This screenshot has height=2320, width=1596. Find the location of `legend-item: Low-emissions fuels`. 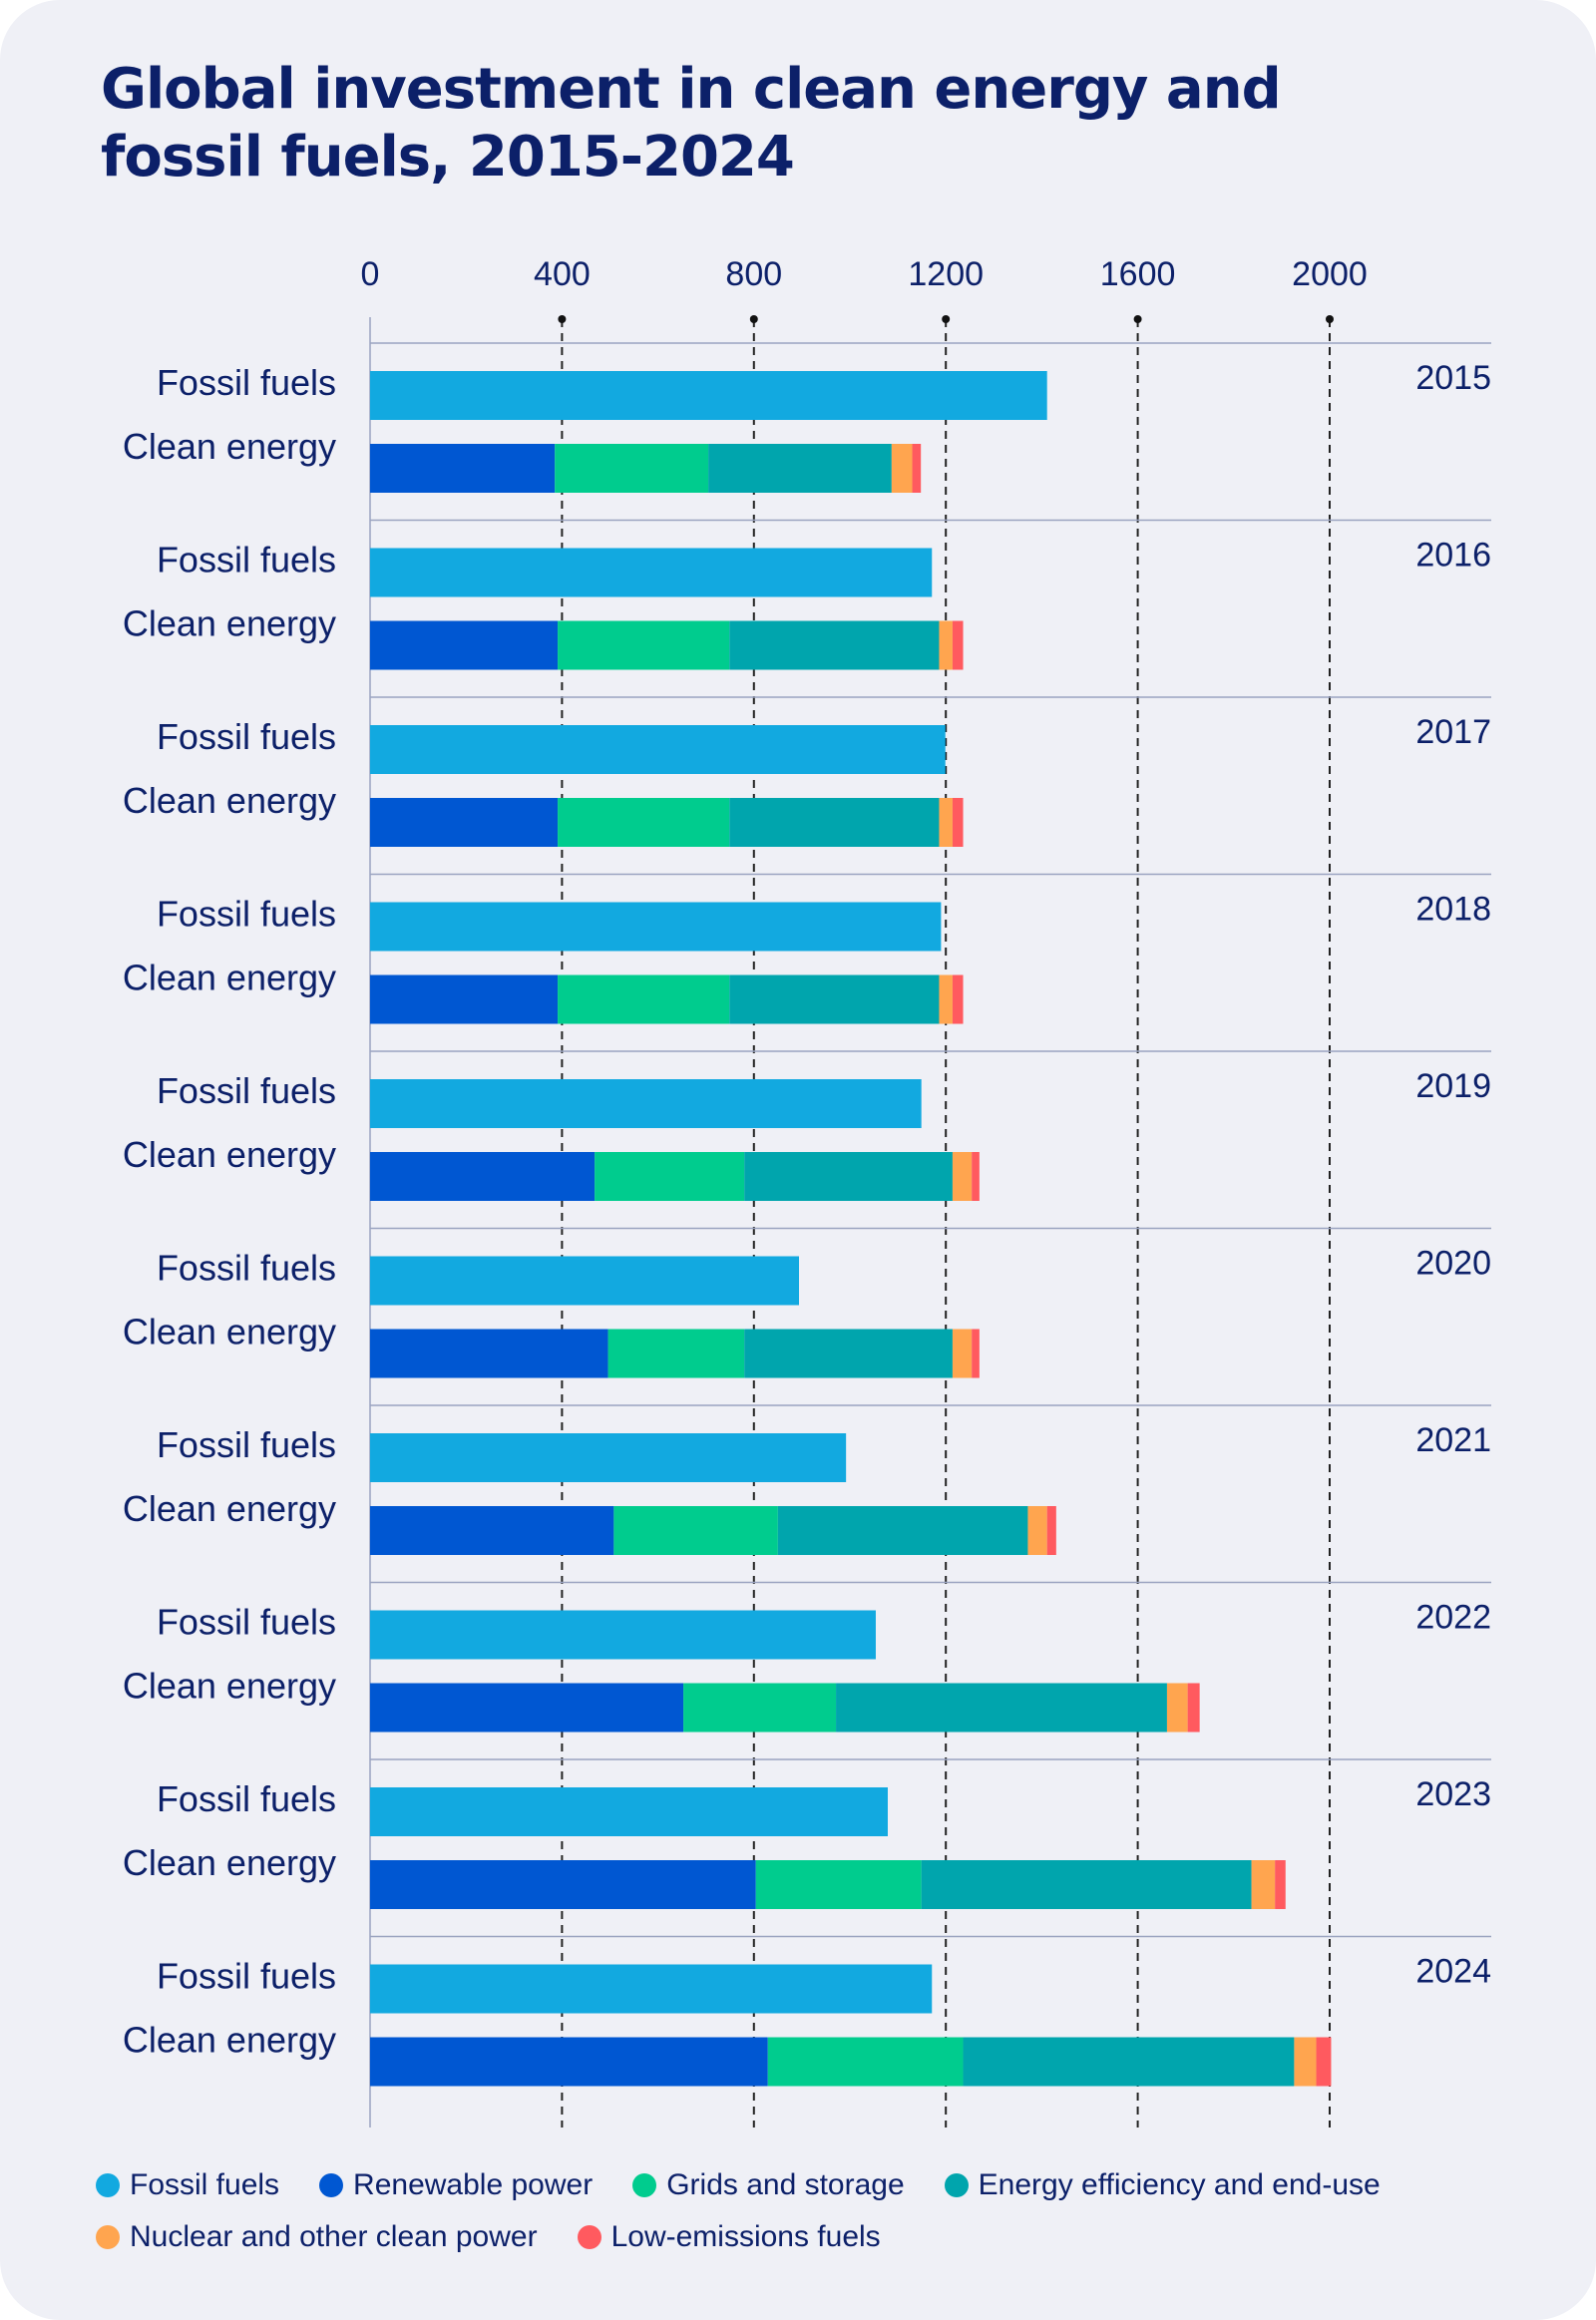

legend-item: Low-emissions fuels is located at coordinates (729, 2237).